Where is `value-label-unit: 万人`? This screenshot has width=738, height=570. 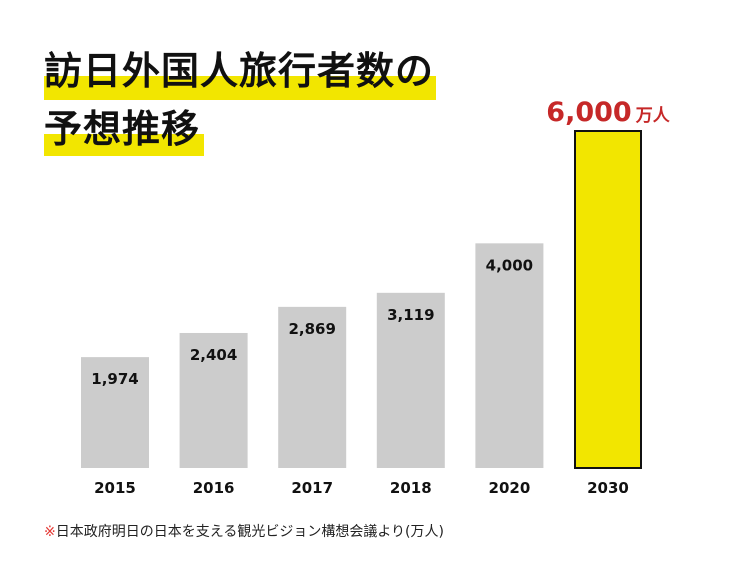
value-label-unit: 万人 is located at coordinates (653, 116).